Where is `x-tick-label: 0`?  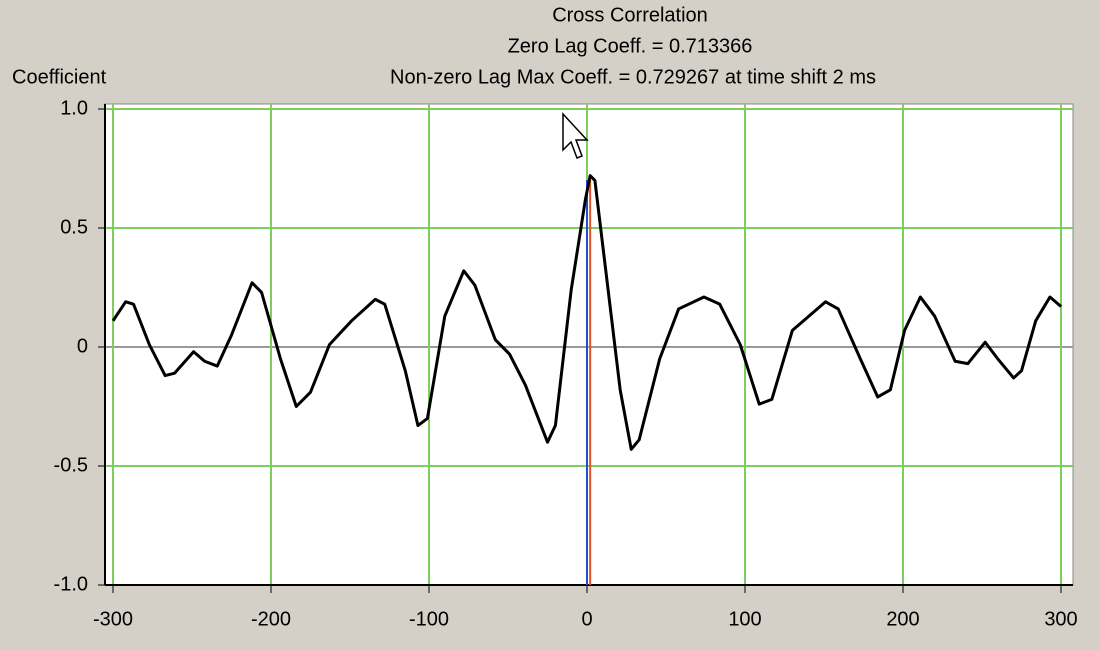 x-tick-label: 0 is located at coordinates (586, 619).